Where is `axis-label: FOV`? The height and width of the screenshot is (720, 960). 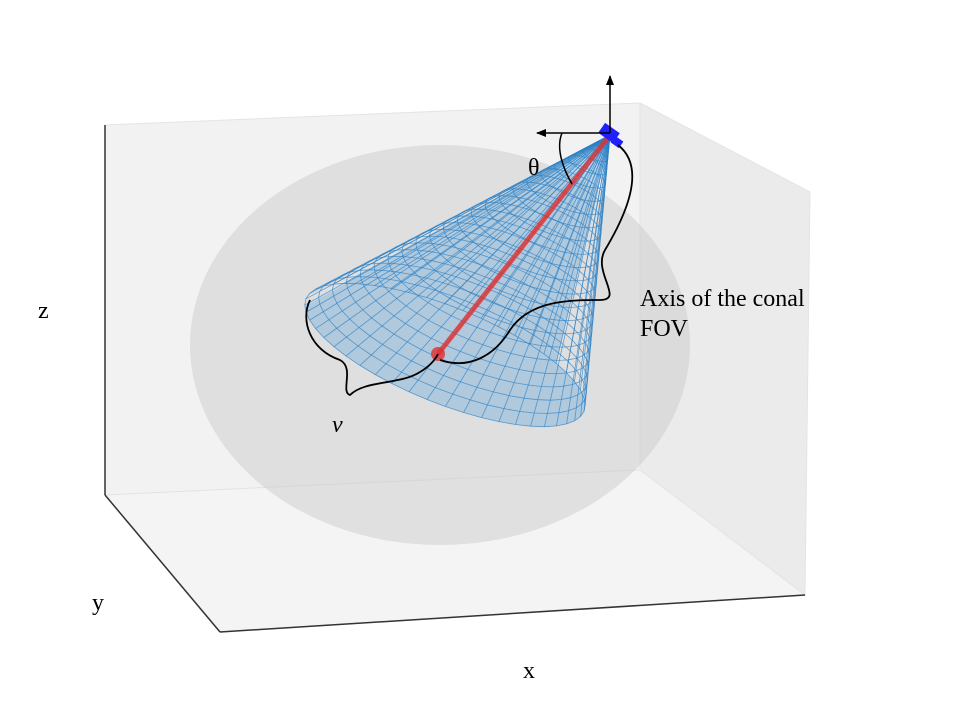
axis-label: FOV is located at coordinates (664, 329).